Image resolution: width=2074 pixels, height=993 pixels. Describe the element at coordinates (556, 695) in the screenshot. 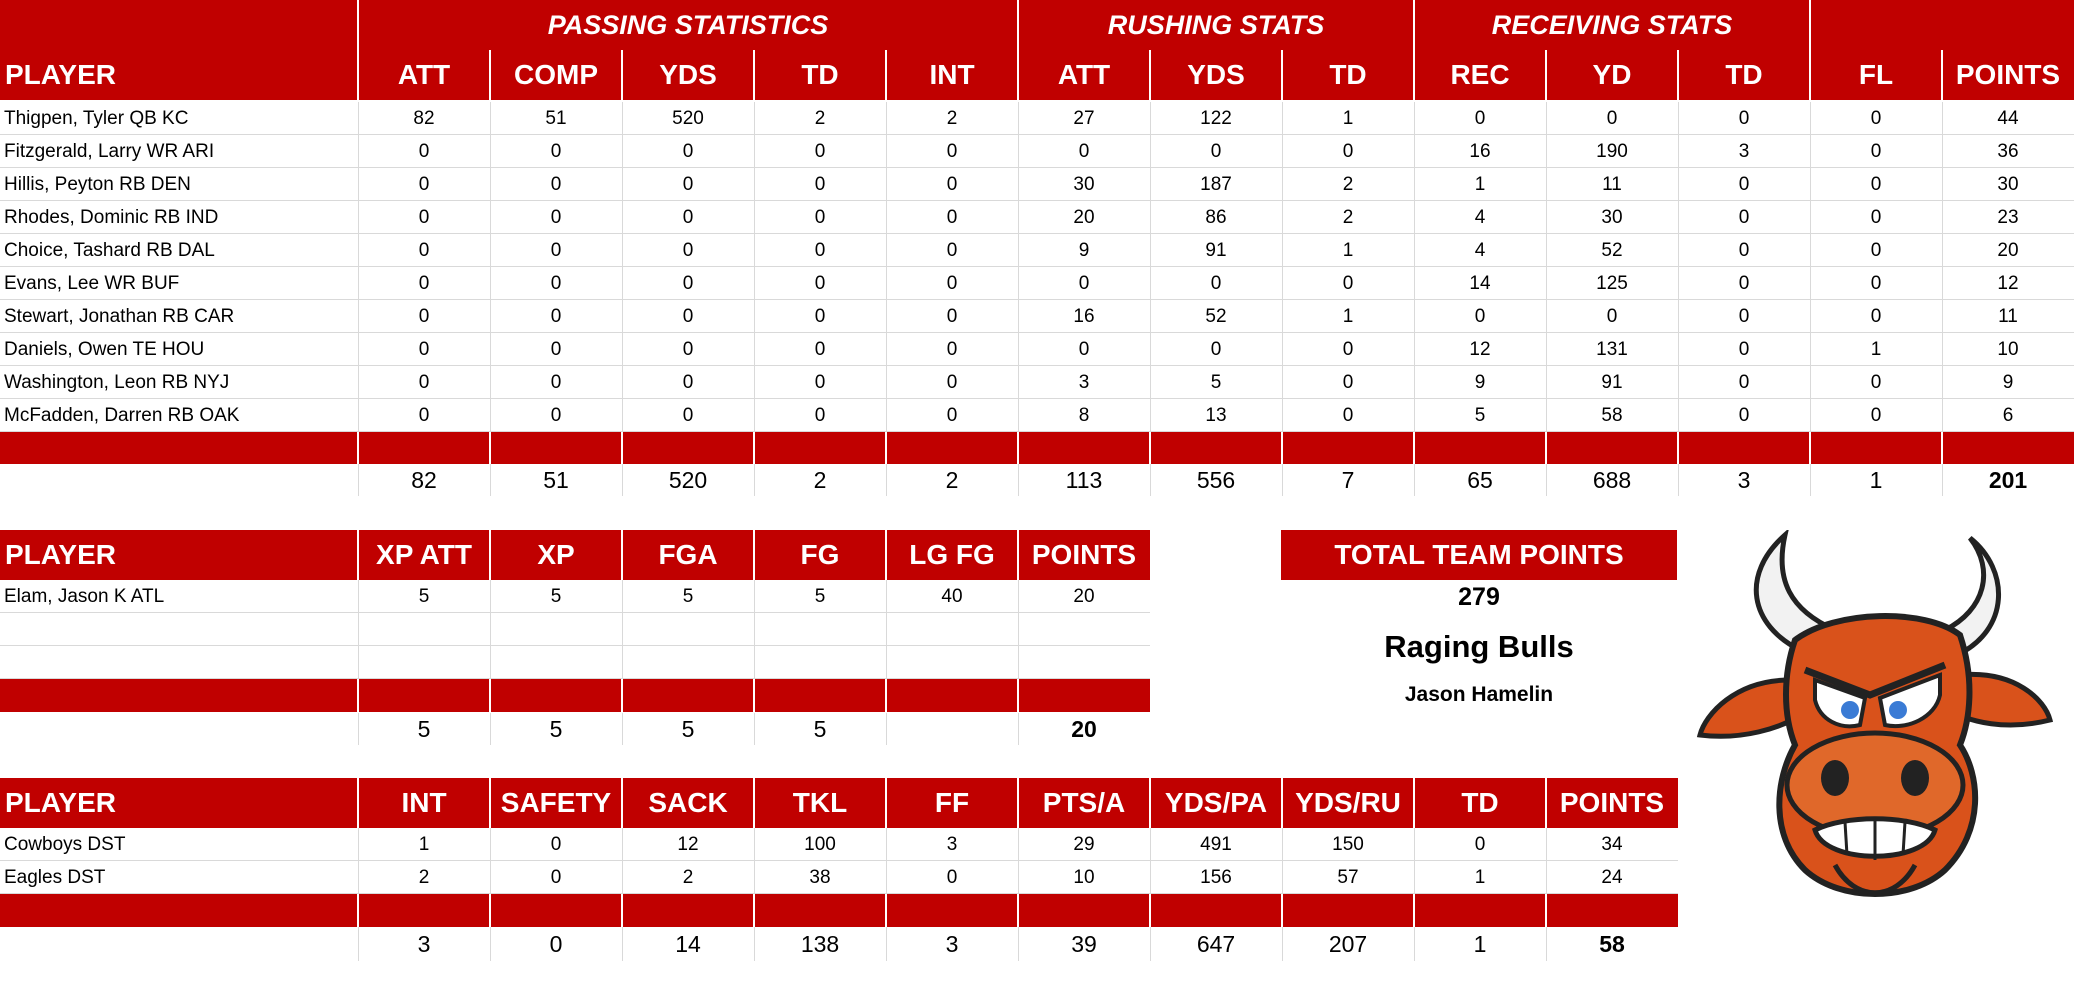

I see `kicker-separator-band` at that location.